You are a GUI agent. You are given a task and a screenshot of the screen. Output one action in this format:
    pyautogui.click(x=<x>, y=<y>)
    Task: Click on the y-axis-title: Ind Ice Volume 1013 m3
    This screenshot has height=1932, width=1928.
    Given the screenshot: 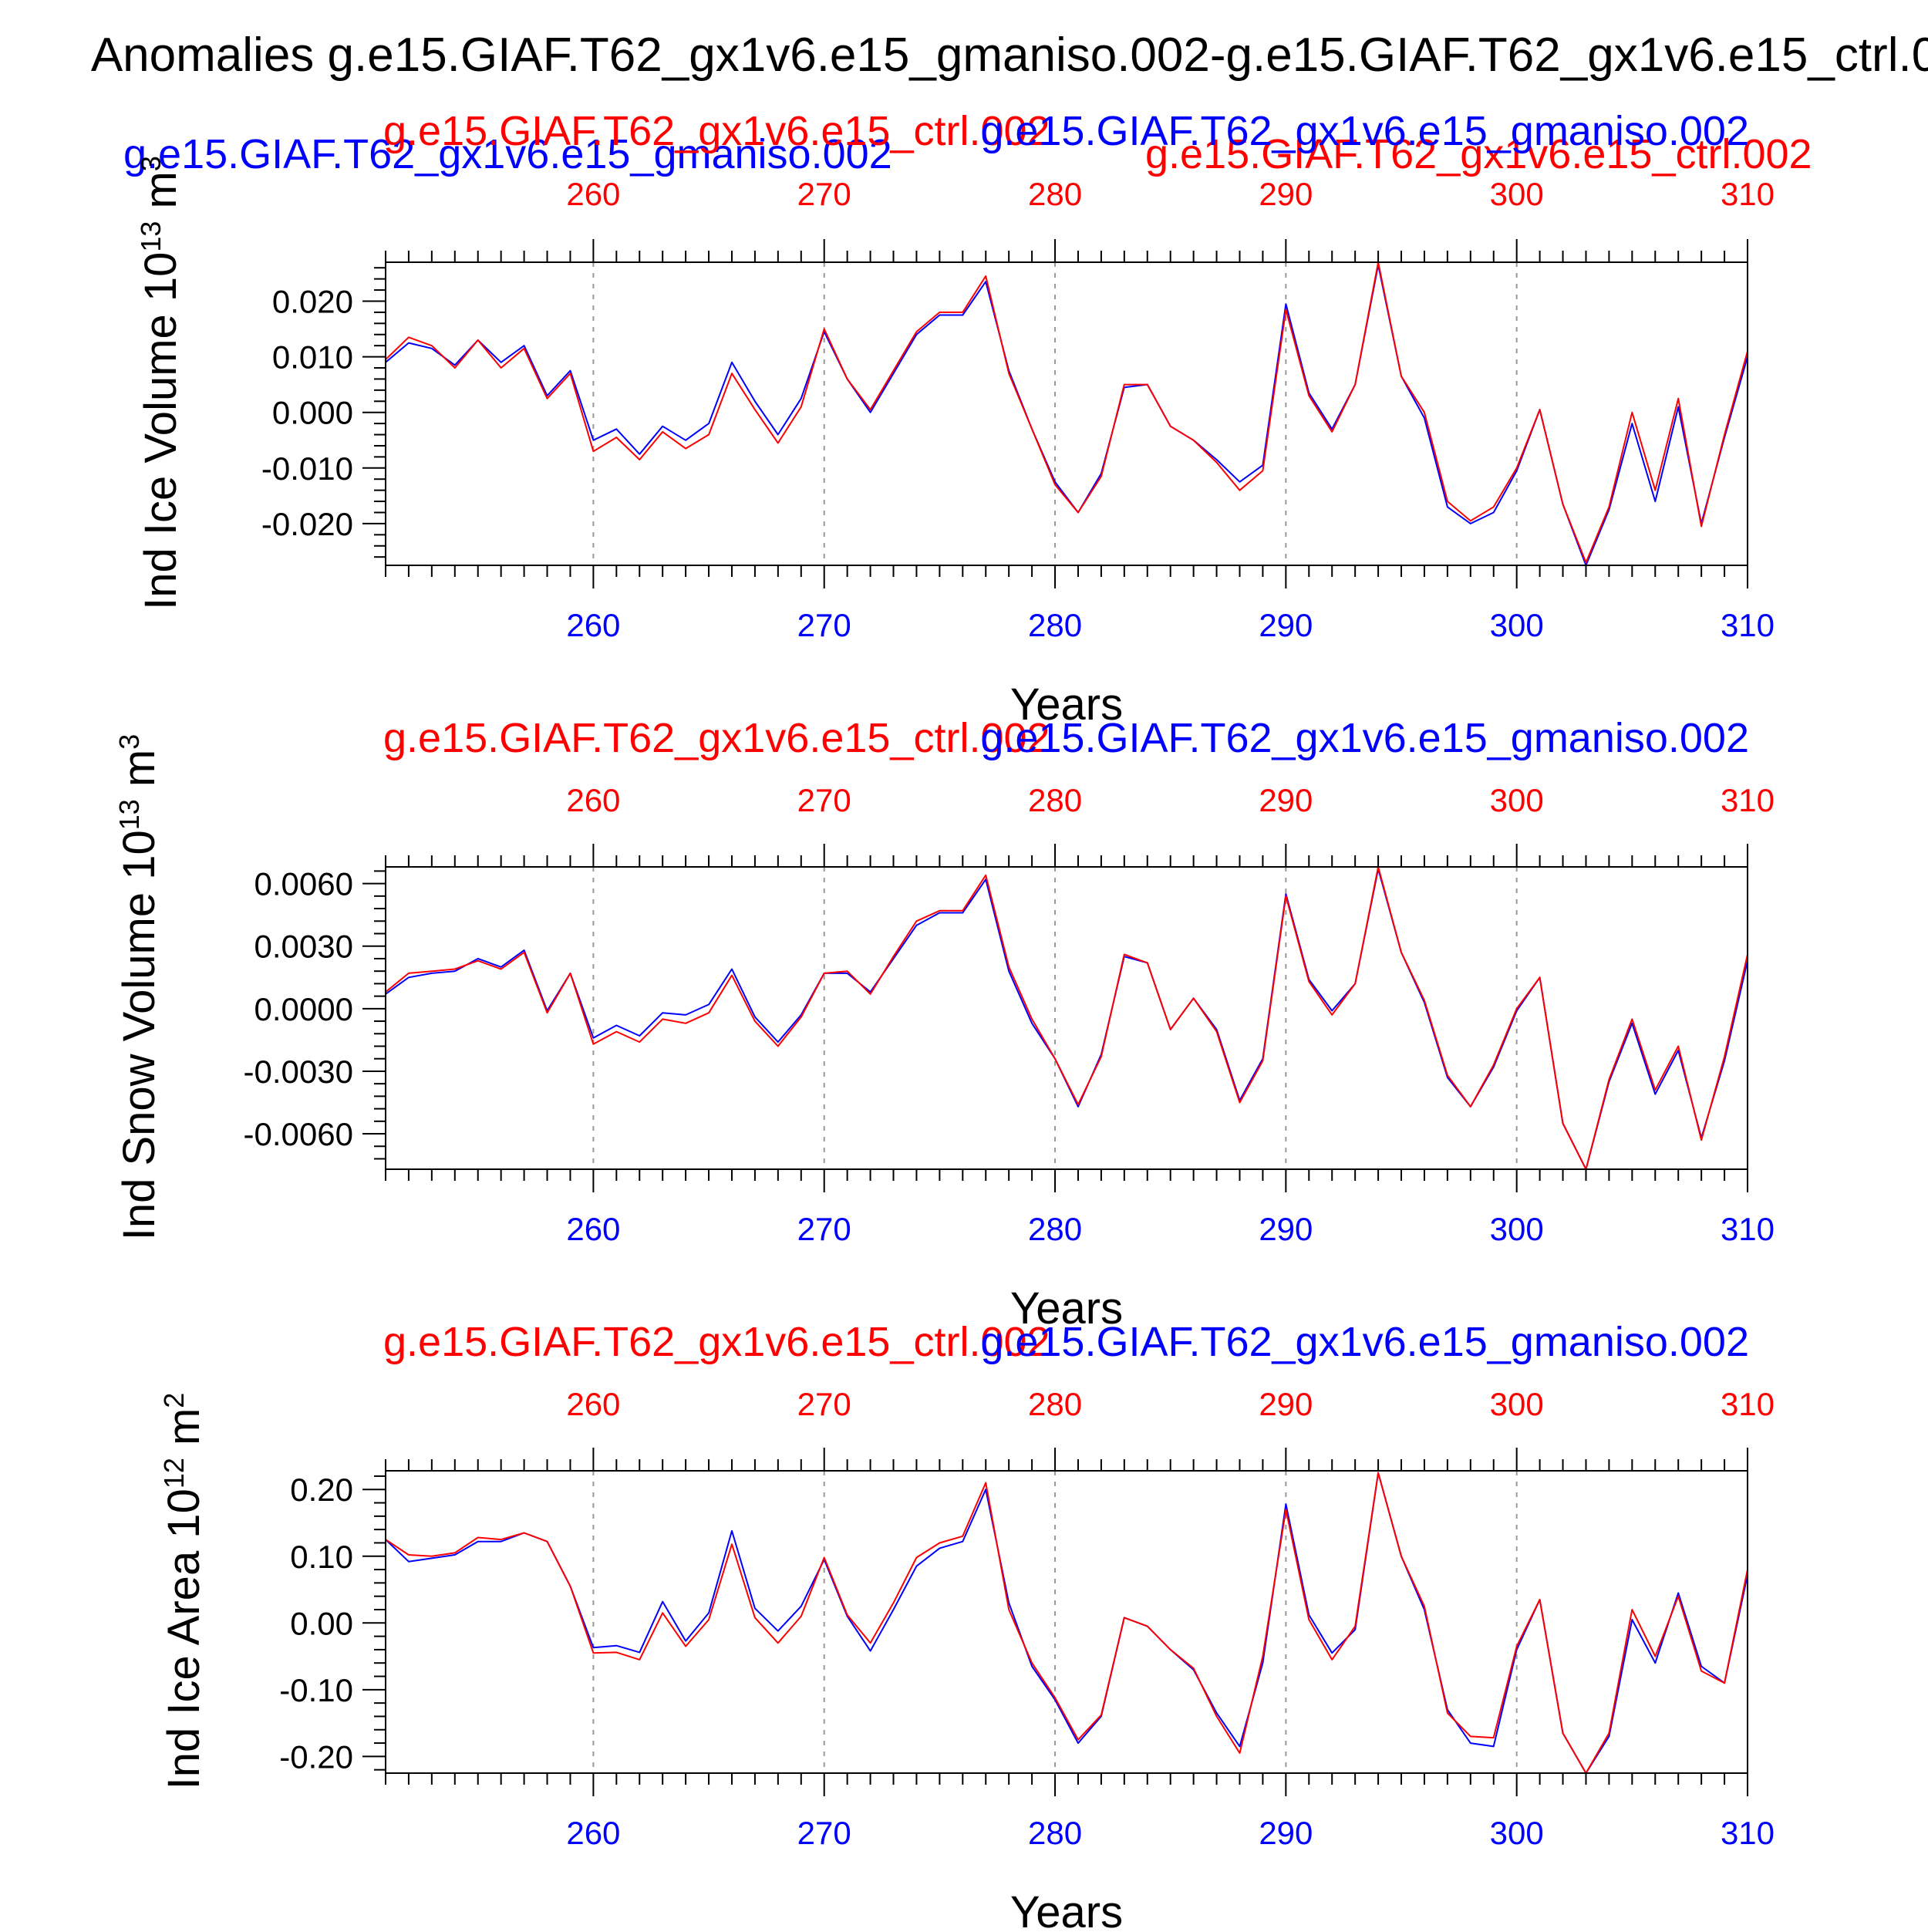 What is the action you would take?
    pyautogui.click(x=160, y=383)
    